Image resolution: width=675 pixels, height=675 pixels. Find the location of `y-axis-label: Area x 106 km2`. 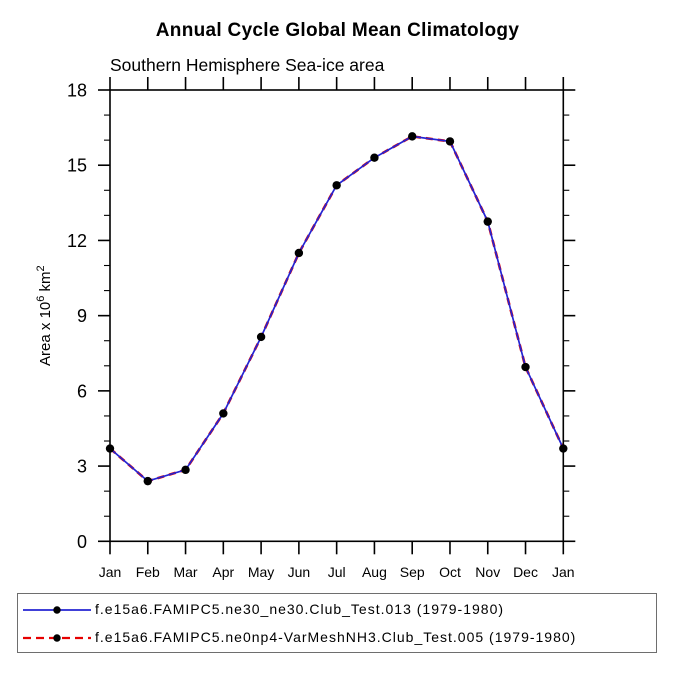

y-axis-label: Area x 106 km2 is located at coordinates (44, 315).